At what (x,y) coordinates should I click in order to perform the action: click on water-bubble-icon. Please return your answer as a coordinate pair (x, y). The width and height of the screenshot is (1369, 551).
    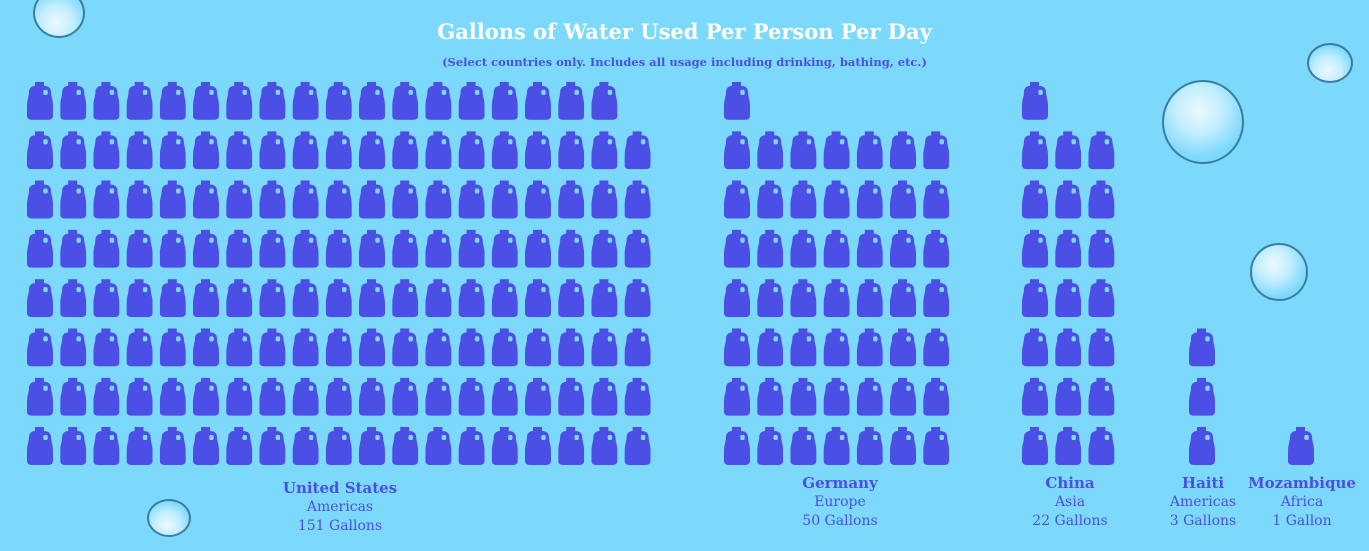
    Looking at the image, I should click on (169, 518).